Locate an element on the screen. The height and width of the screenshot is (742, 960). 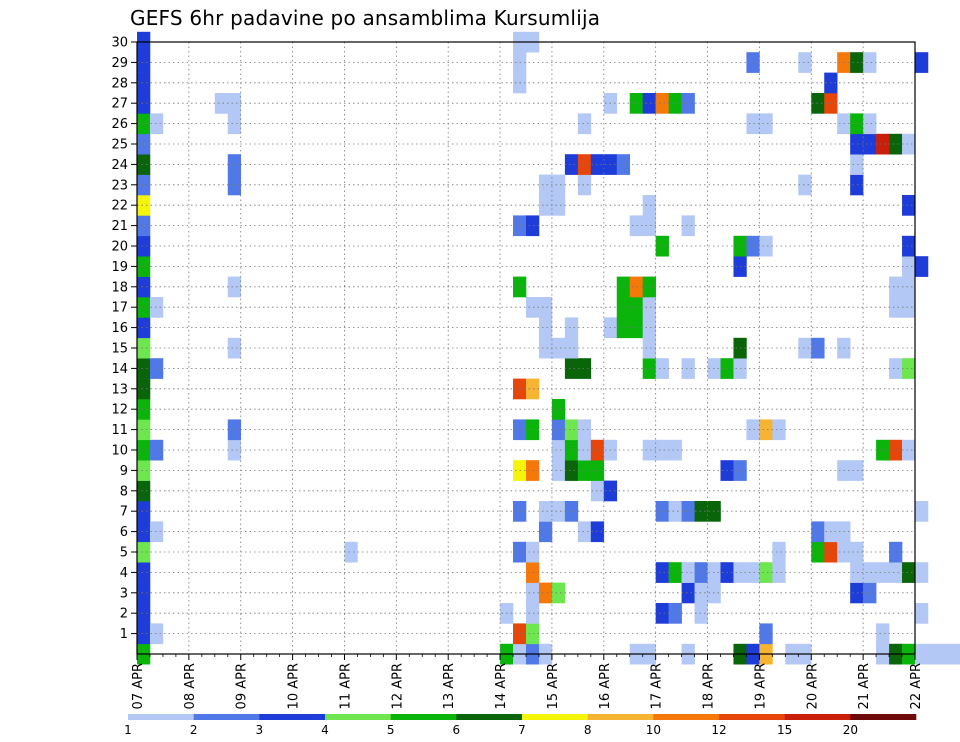
legend-tick-label: 6 is located at coordinates (457, 730).